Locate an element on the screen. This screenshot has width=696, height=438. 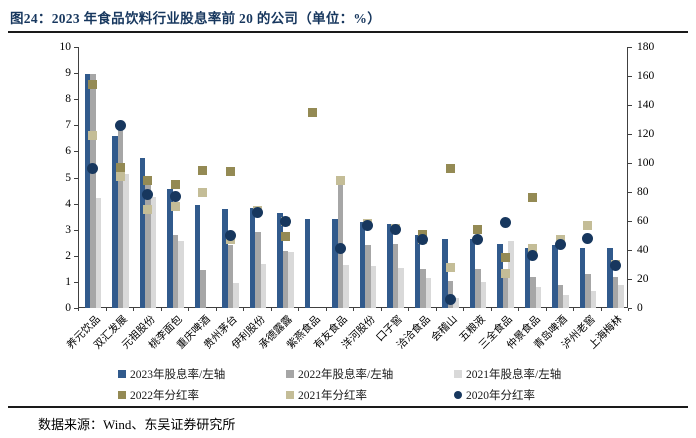
left-axis-tick-label: 4 is located at coordinates (68, 203).